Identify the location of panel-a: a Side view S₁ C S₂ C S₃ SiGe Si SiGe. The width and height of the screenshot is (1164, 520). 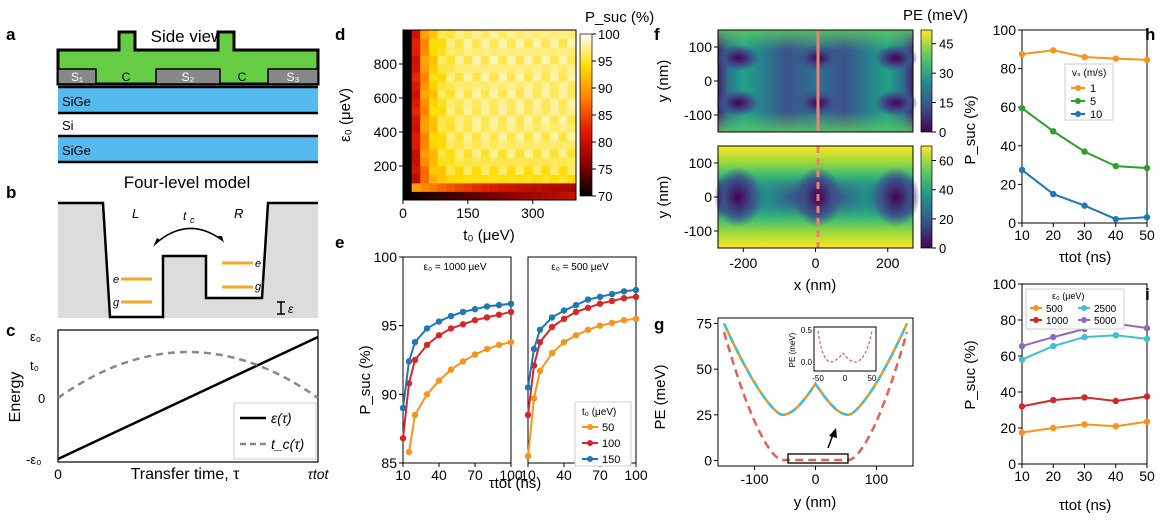
(163, 94).